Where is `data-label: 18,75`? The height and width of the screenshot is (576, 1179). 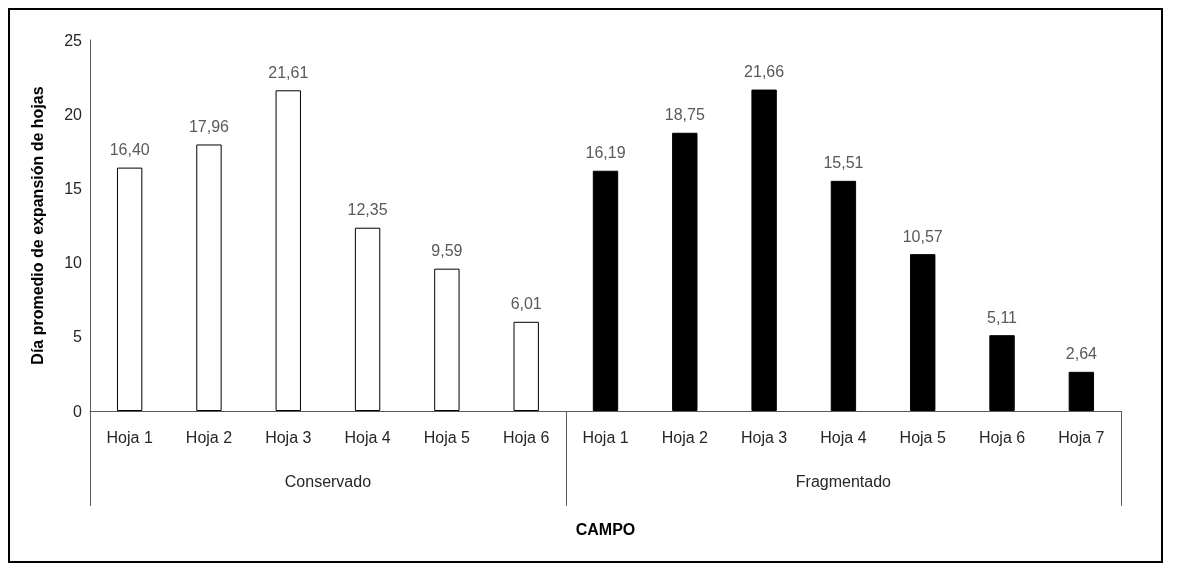 data-label: 18,75 is located at coordinates (684, 115).